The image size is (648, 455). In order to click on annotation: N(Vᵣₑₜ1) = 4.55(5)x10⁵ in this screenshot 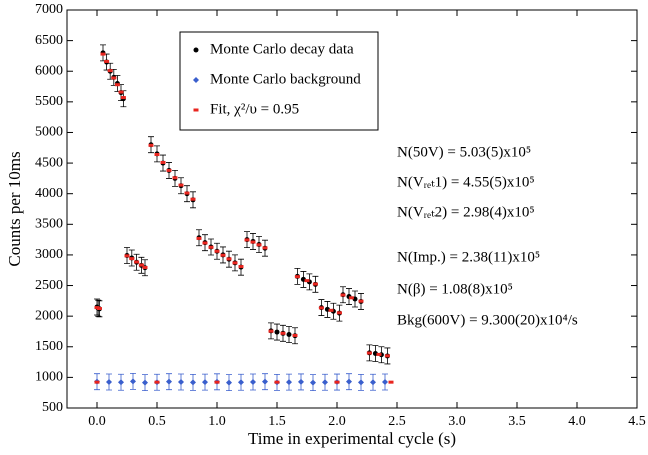, I will do `click(466, 182)`.